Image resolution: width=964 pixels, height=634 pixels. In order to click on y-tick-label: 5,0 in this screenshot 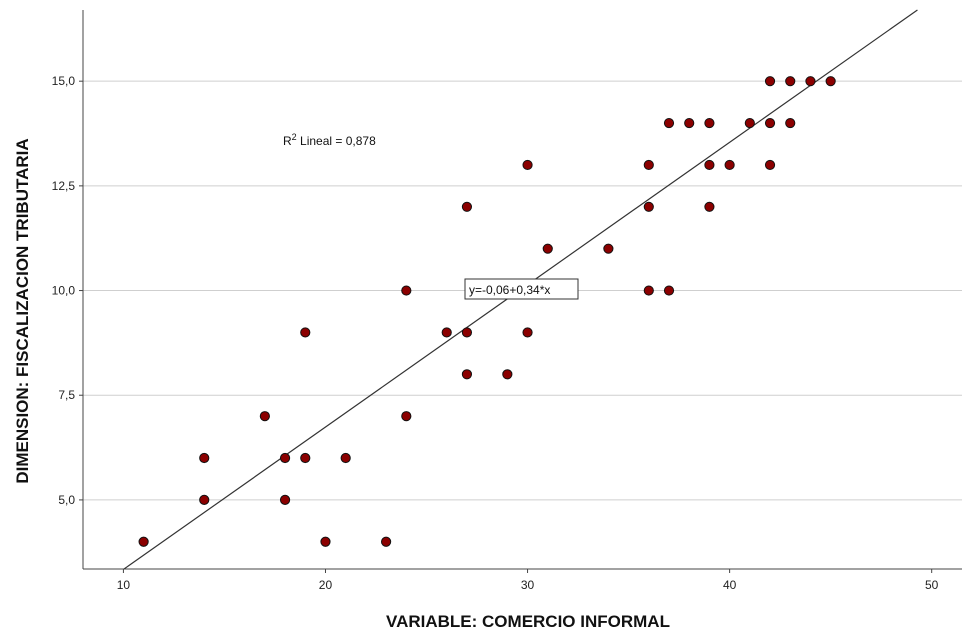, I will do `click(66, 500)`.